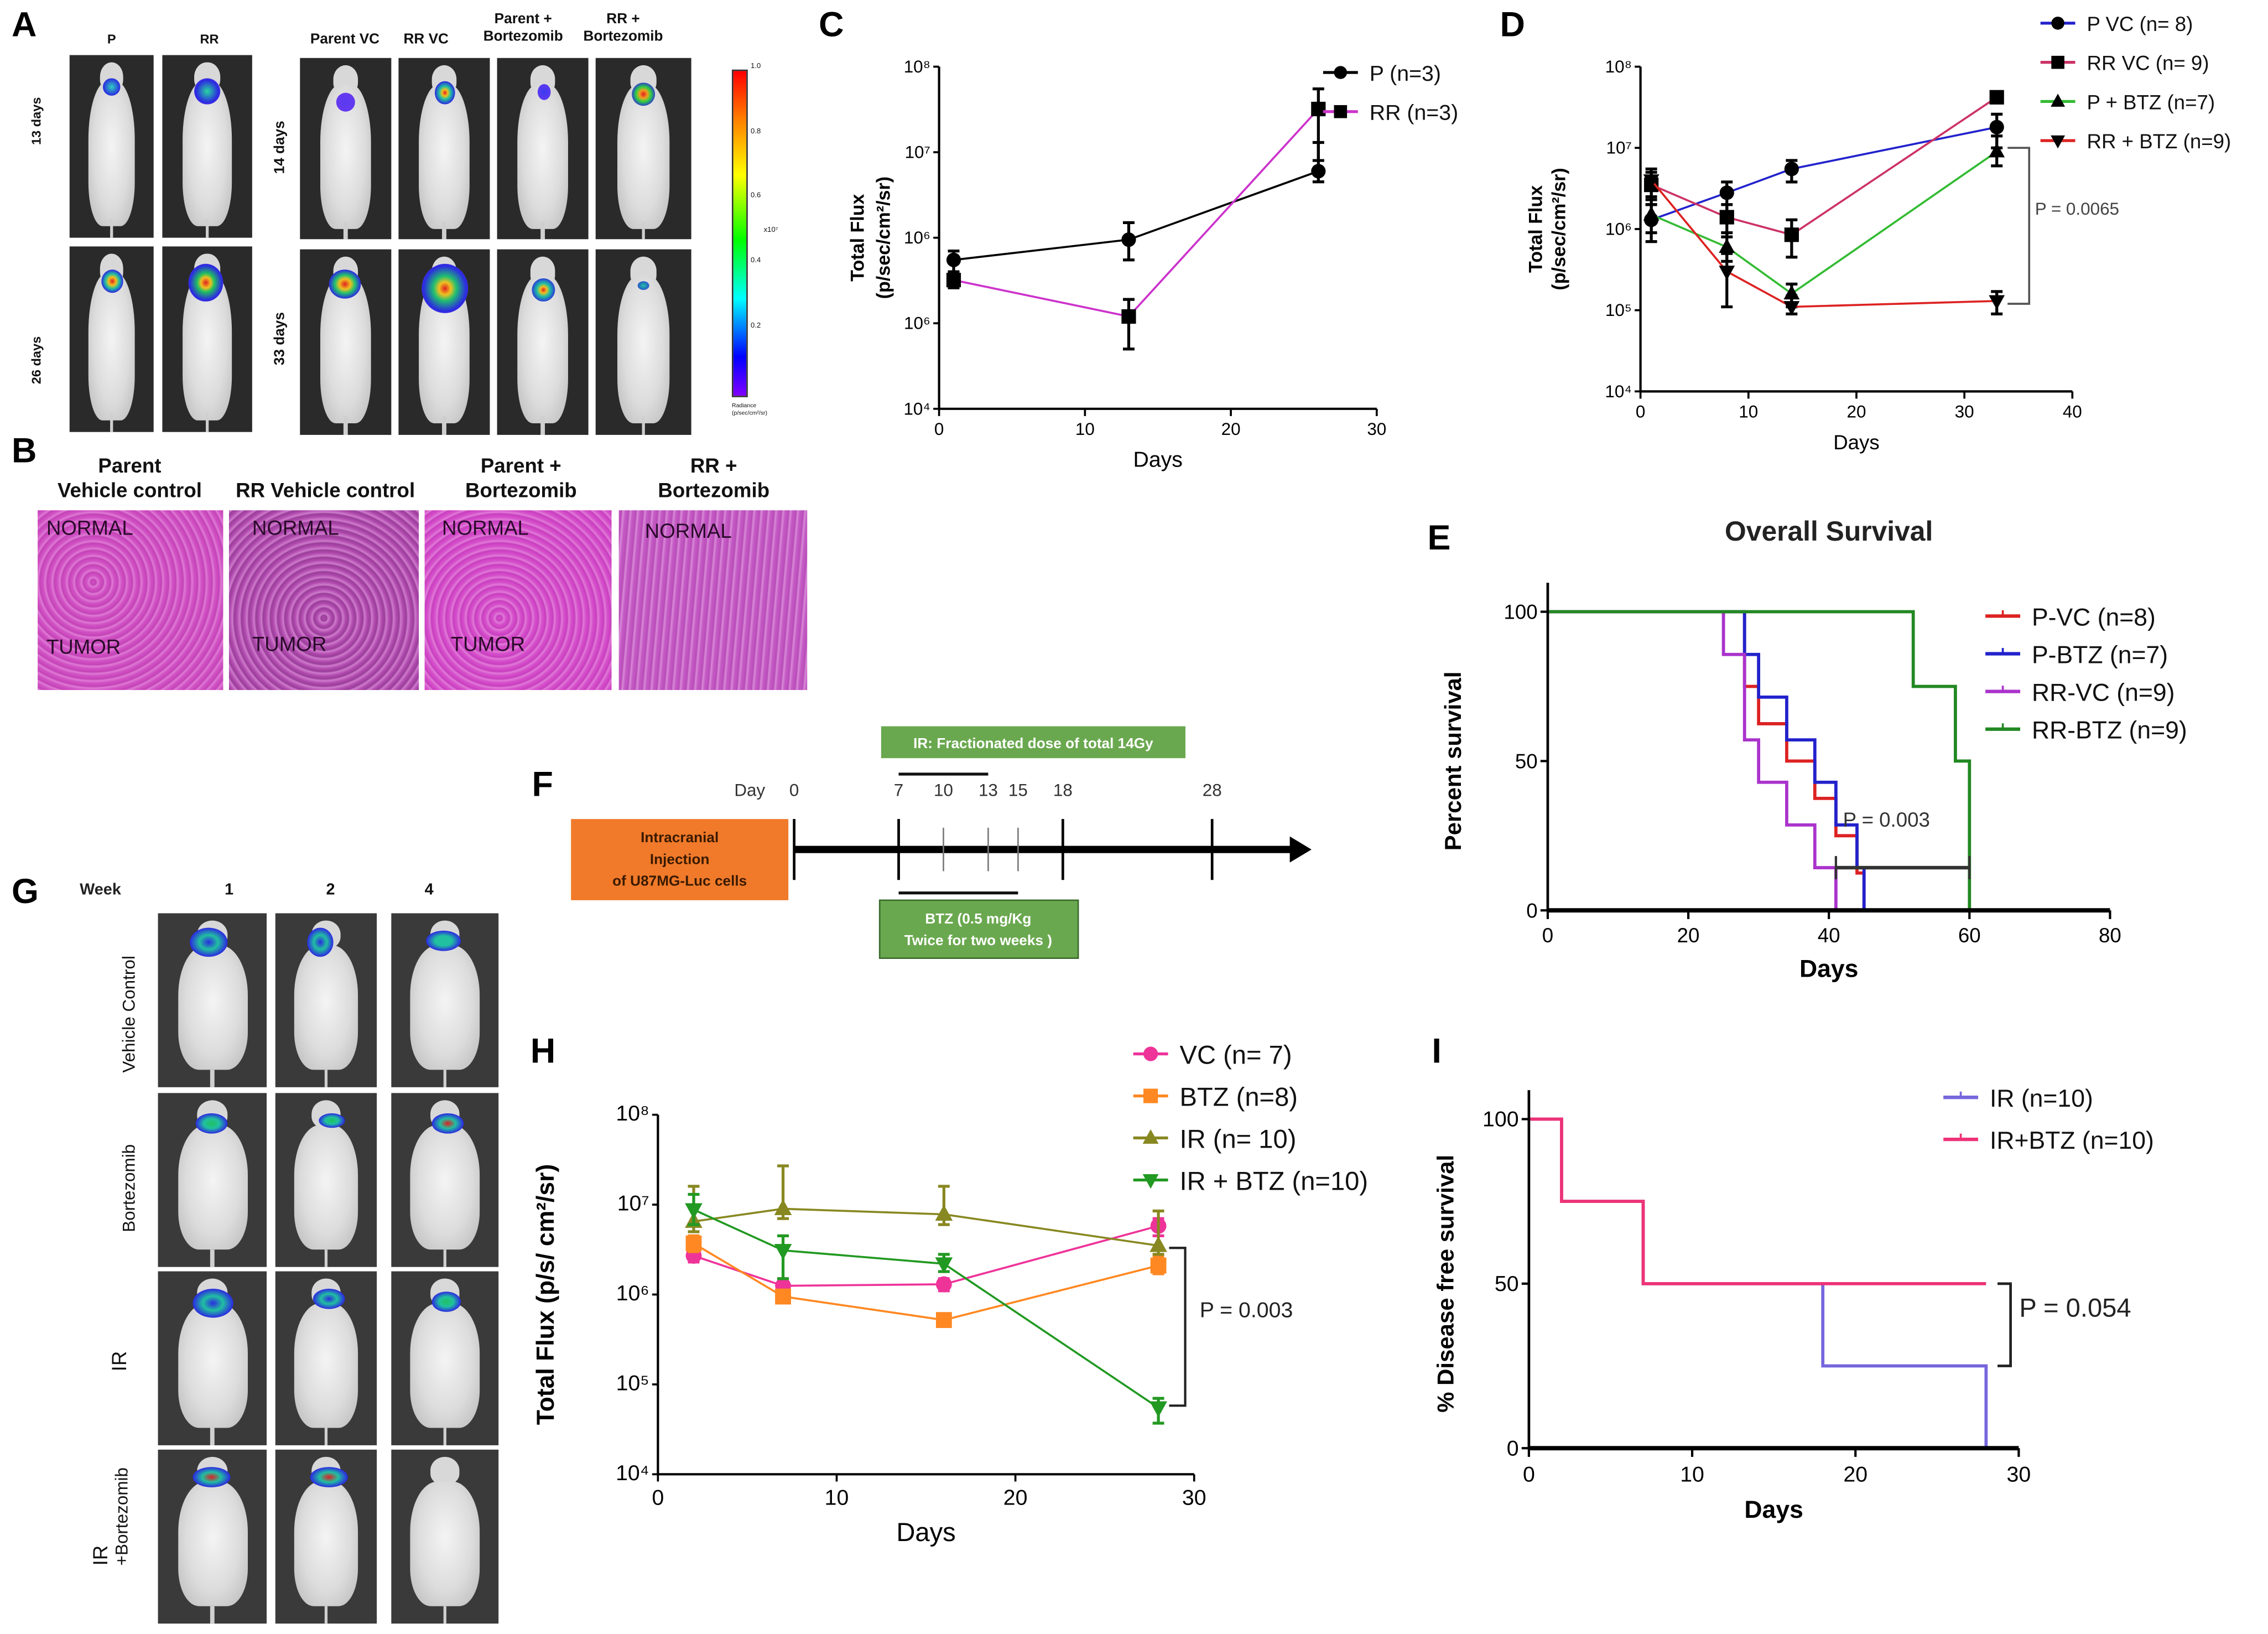 This screenshot has height=1634, width=2268. I want to click on y-tick-label: 0, so click(1513, 1448).